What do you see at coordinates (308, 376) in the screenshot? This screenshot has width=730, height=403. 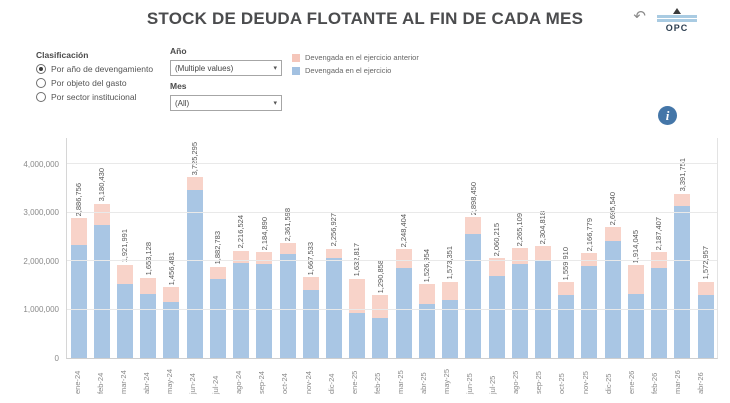 I see `x-tick: nov-24` at bounding box center [308, 376].